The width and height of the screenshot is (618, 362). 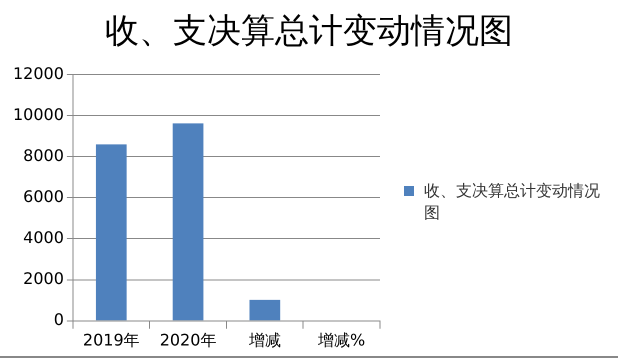 What do you see at coordinates (43, 196) in the screenshot?
I see `y-tick-label: 6000` at bounding box center [43, 196].